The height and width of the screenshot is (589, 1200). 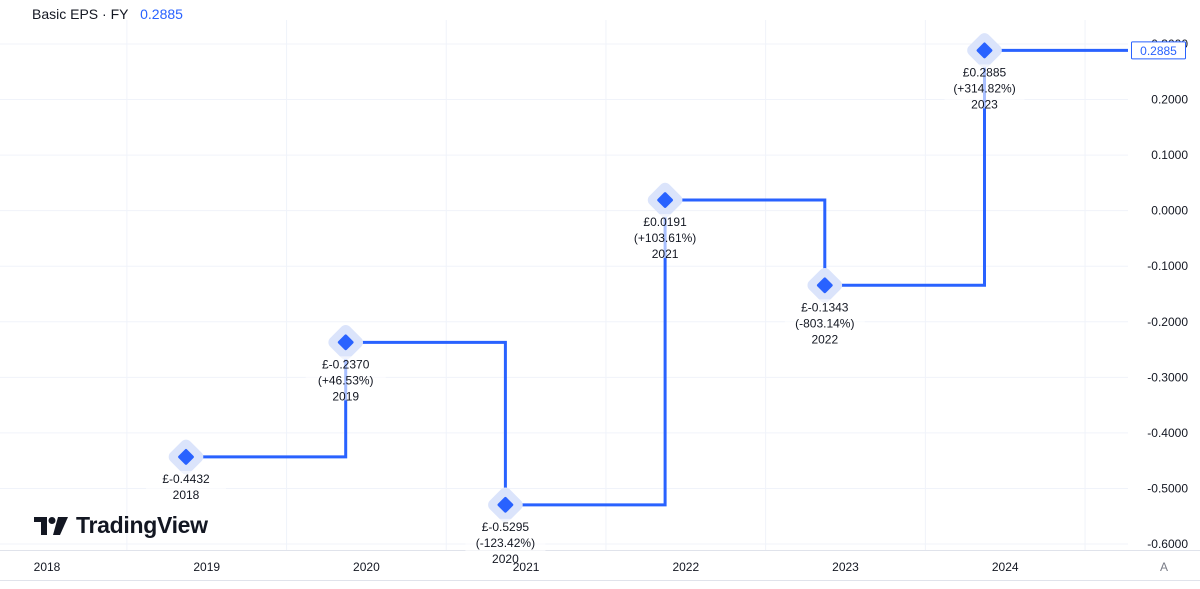 I want to click on price-tag-label: 0.2885, so click(x=1158, y=51).